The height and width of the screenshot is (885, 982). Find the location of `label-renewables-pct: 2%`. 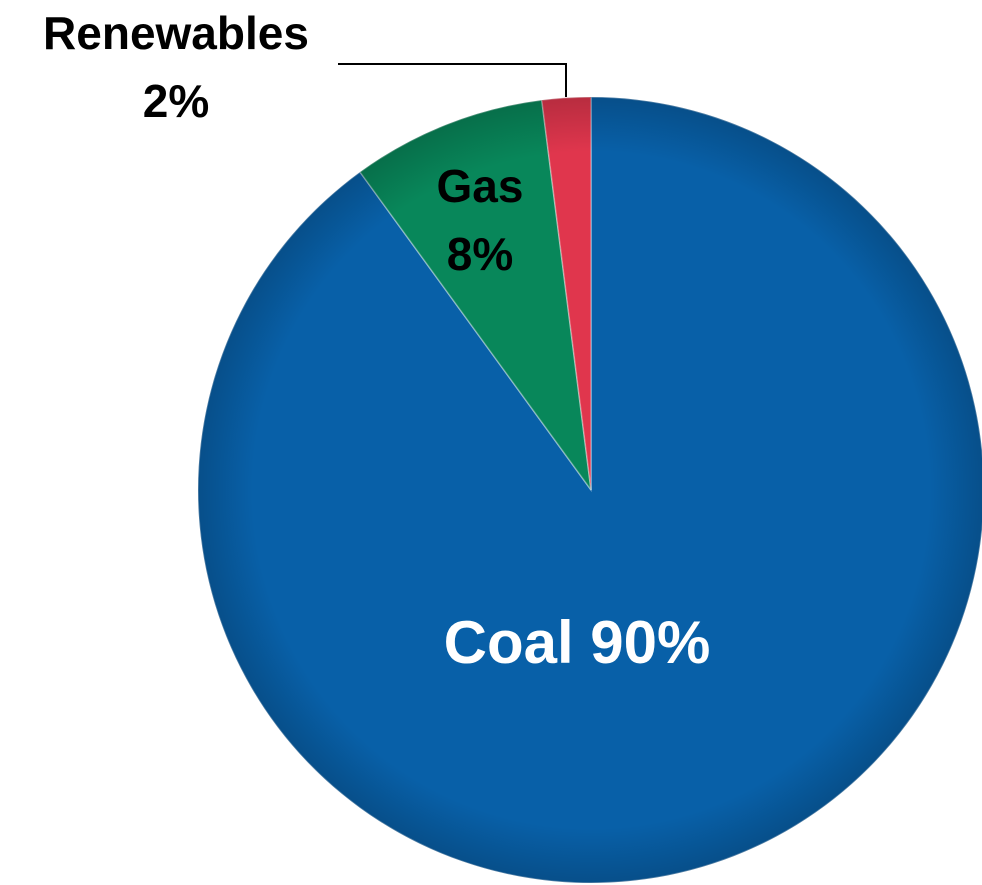

label-renewables-pct: 2% is located at coordinates (176, 101).